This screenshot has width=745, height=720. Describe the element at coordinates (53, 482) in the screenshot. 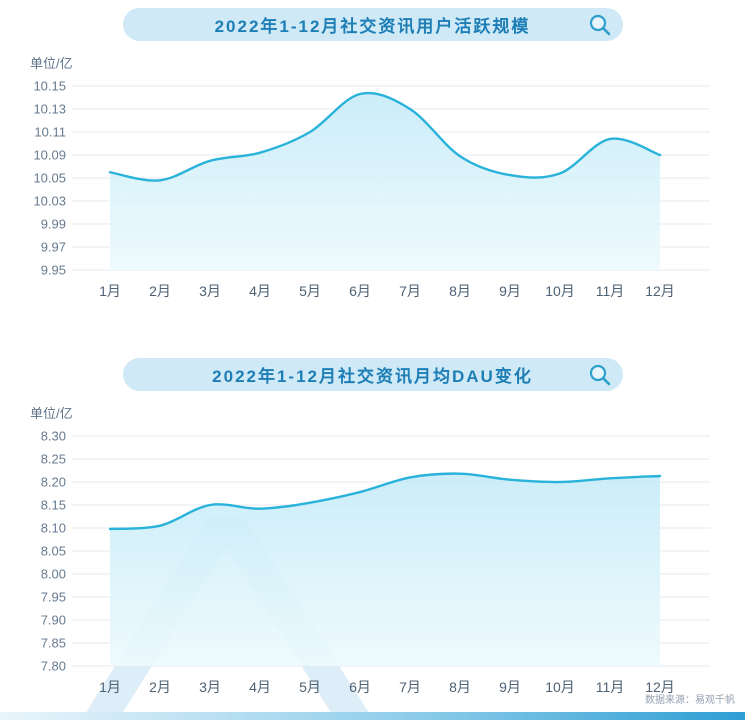

I see `svg-text: 8.20` at that location.